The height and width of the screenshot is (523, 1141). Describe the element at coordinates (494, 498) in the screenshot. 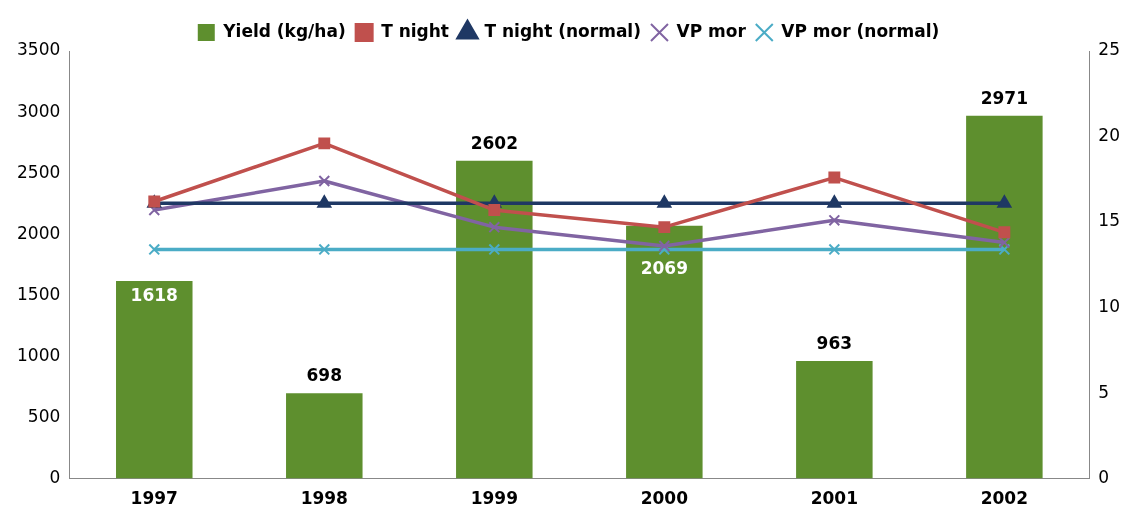

I see `x-tick-label: 1999` at that location.